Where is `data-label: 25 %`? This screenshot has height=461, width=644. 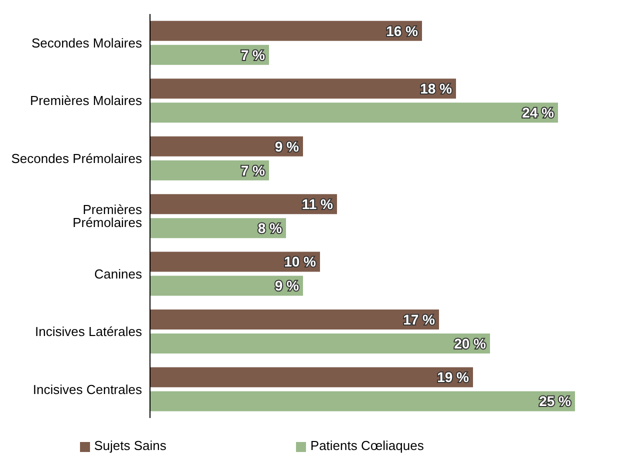
data-label: 25 % is located at coordinates (555, 401).